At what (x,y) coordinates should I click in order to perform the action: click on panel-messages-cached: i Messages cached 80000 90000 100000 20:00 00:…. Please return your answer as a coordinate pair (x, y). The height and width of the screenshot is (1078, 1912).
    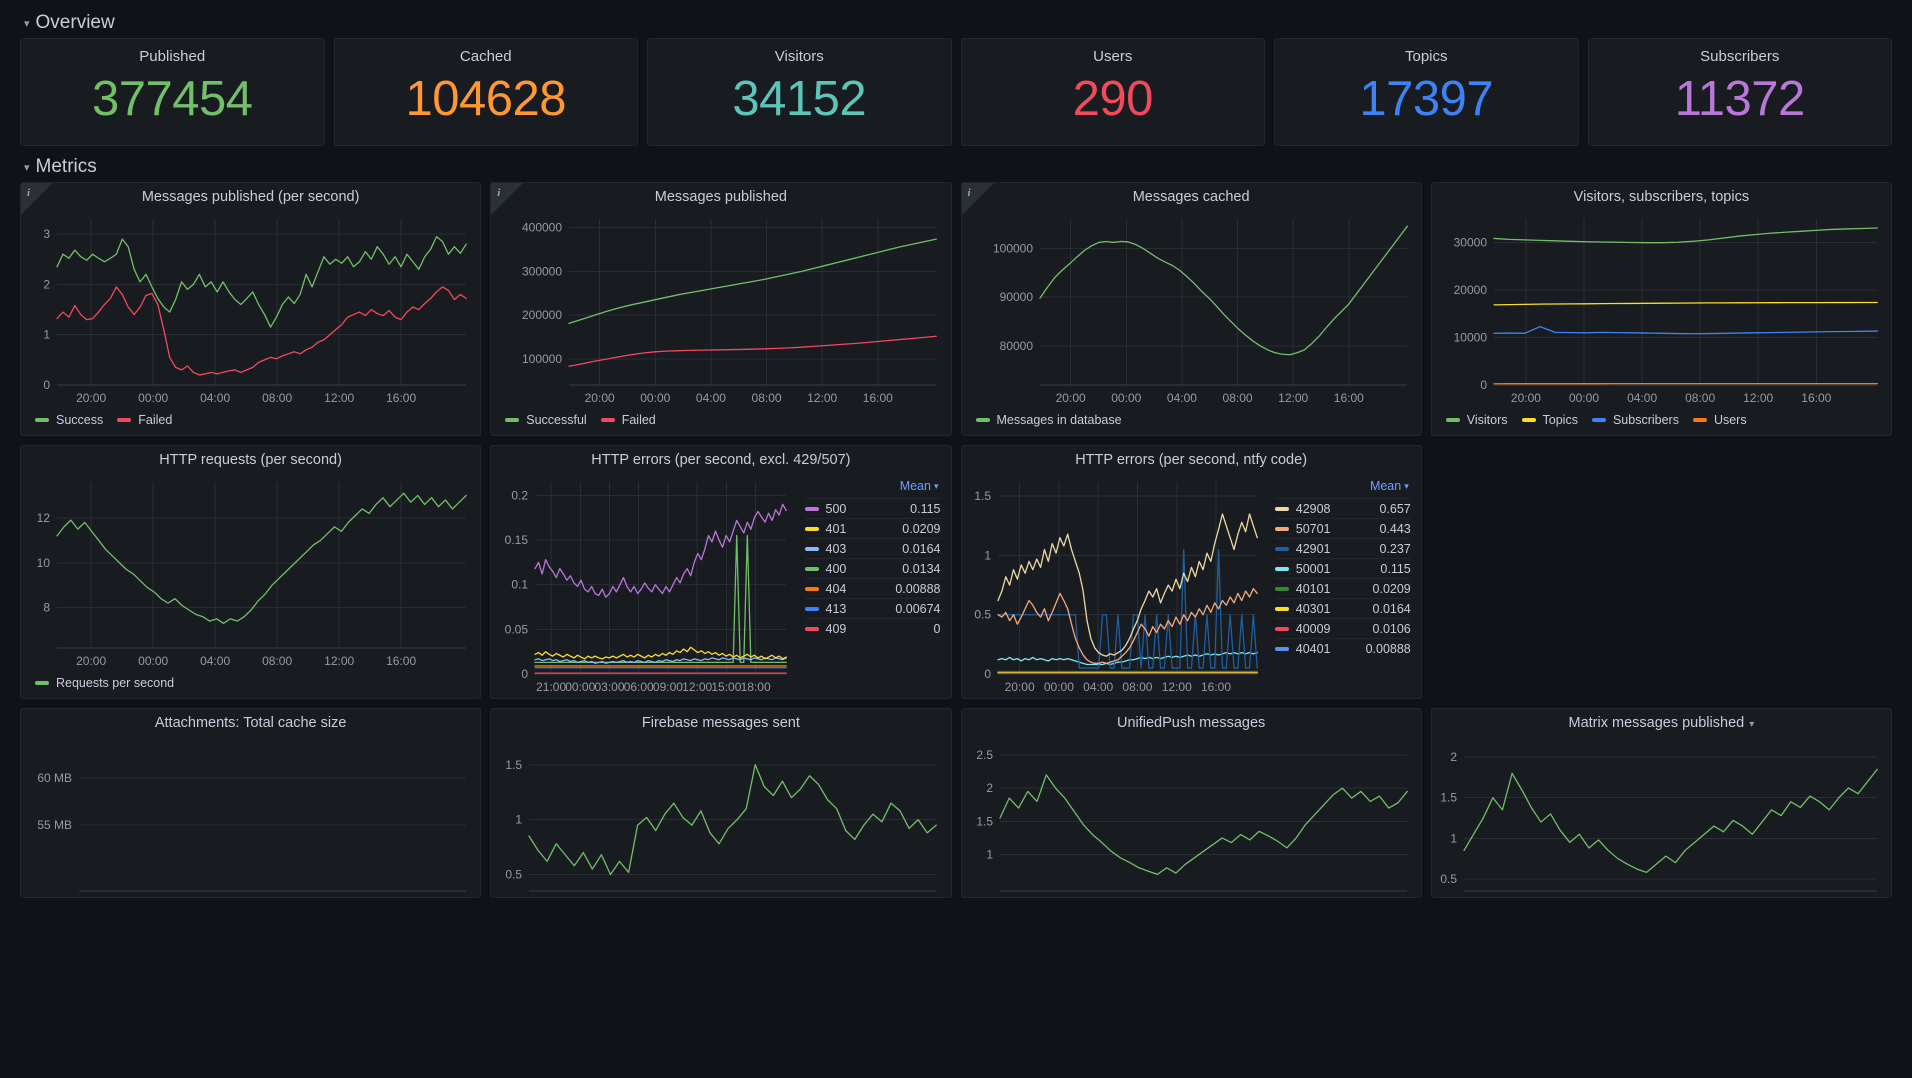
    Looking at the image, I should click on (1191, 309).